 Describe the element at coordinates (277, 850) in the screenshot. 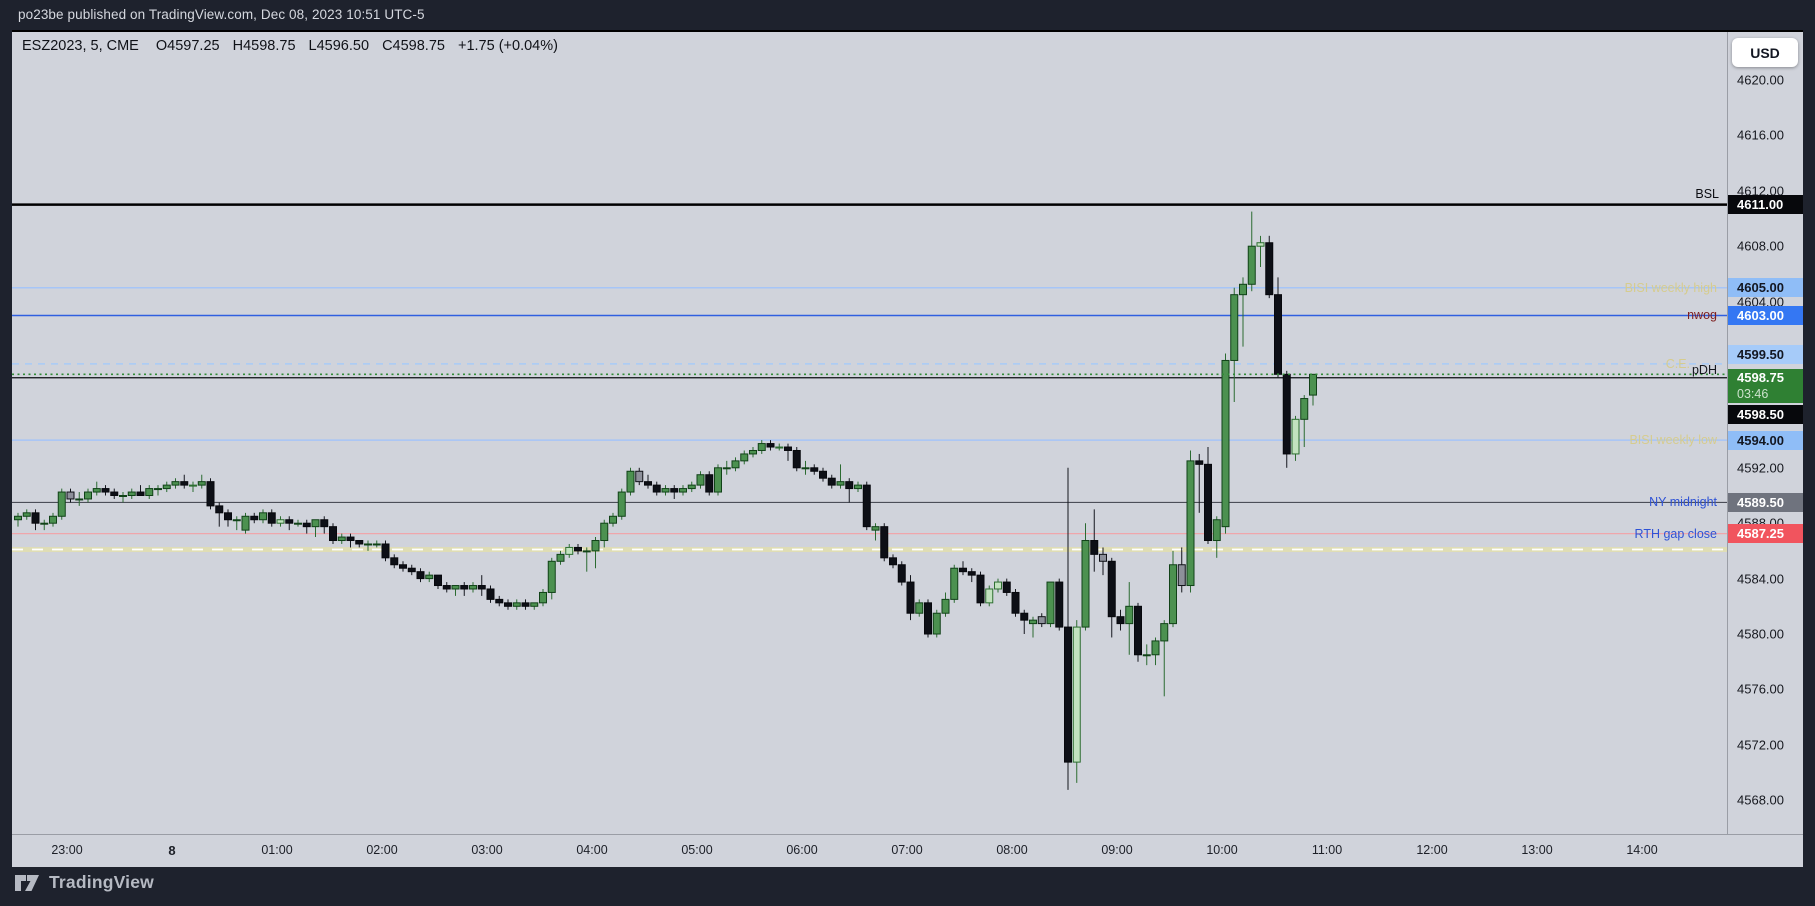

I see `time-tick-0100: 01:00` at that location.